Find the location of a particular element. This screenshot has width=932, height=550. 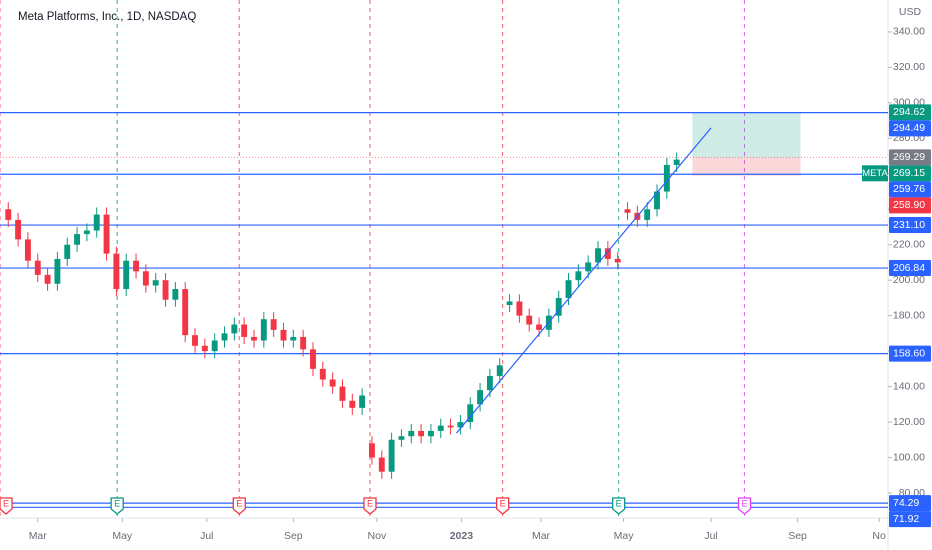

target-zone is located at coordinates (746, 135).